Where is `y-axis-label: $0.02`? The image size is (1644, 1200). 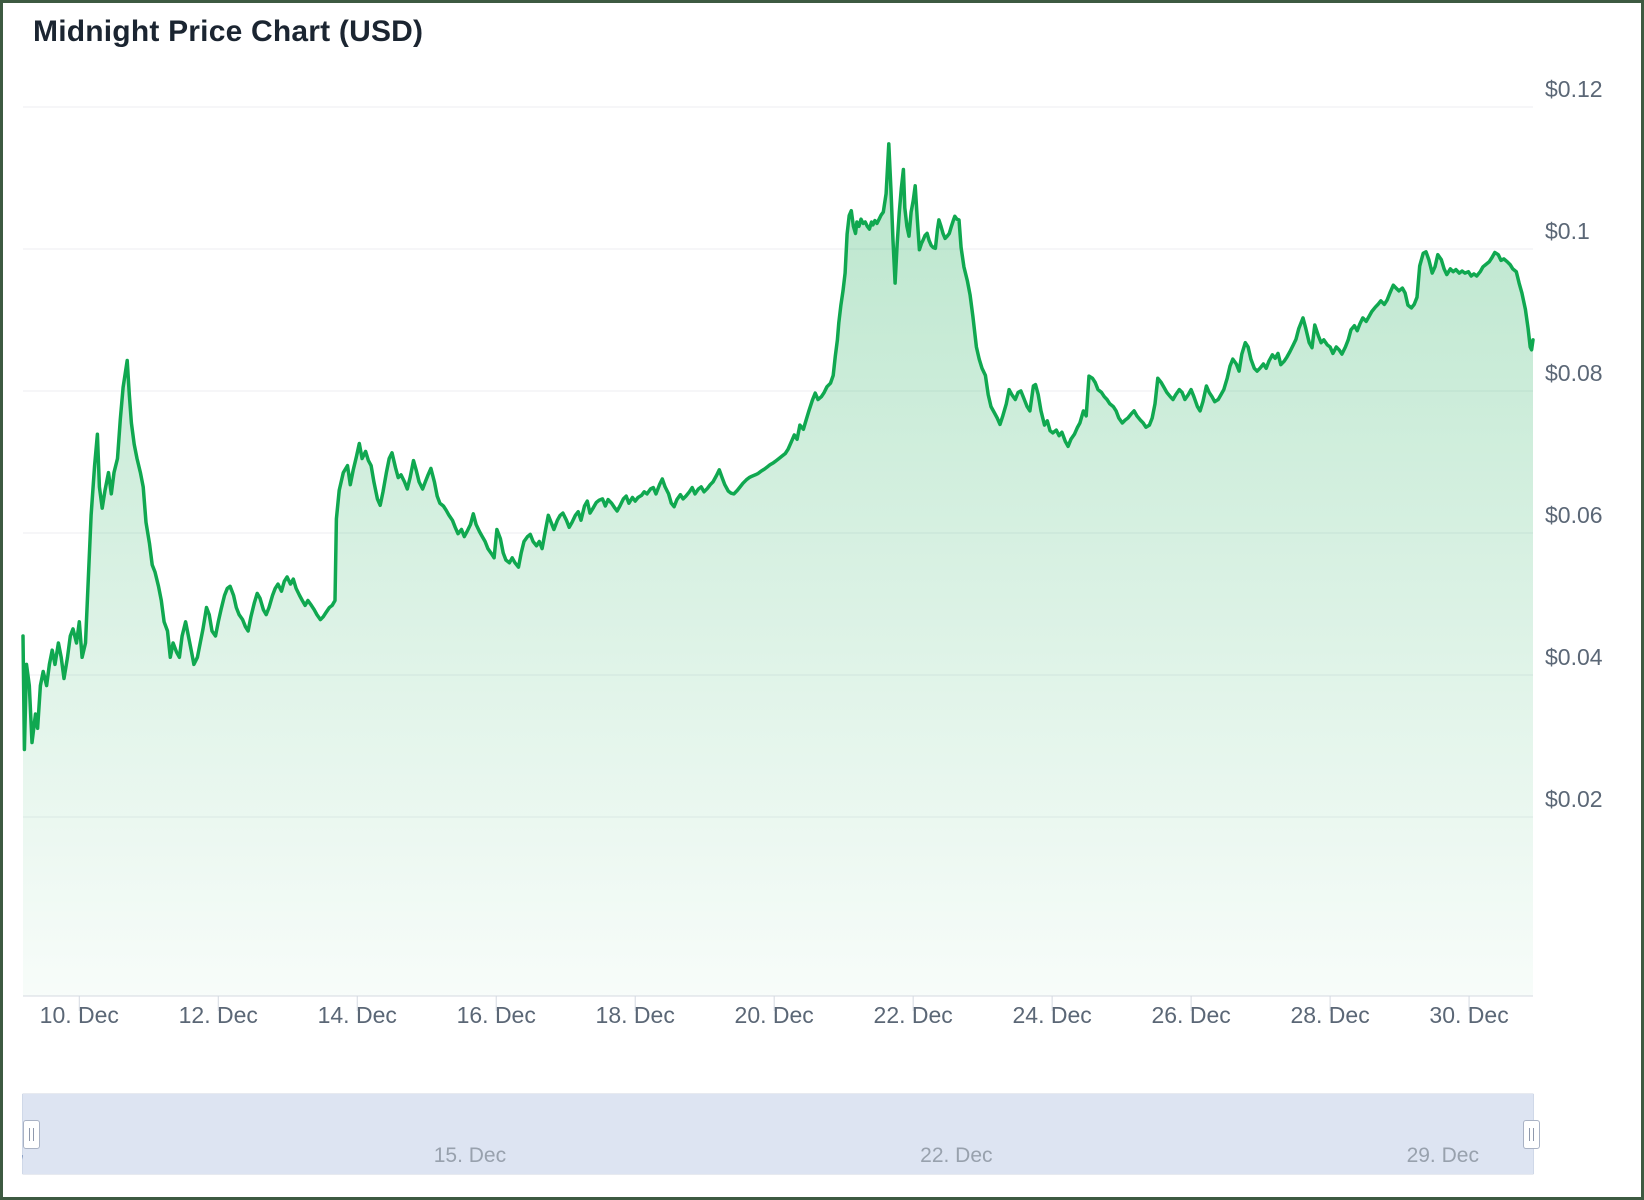 y-axis-label: $0.02 is located at coordinates (1574, 799).